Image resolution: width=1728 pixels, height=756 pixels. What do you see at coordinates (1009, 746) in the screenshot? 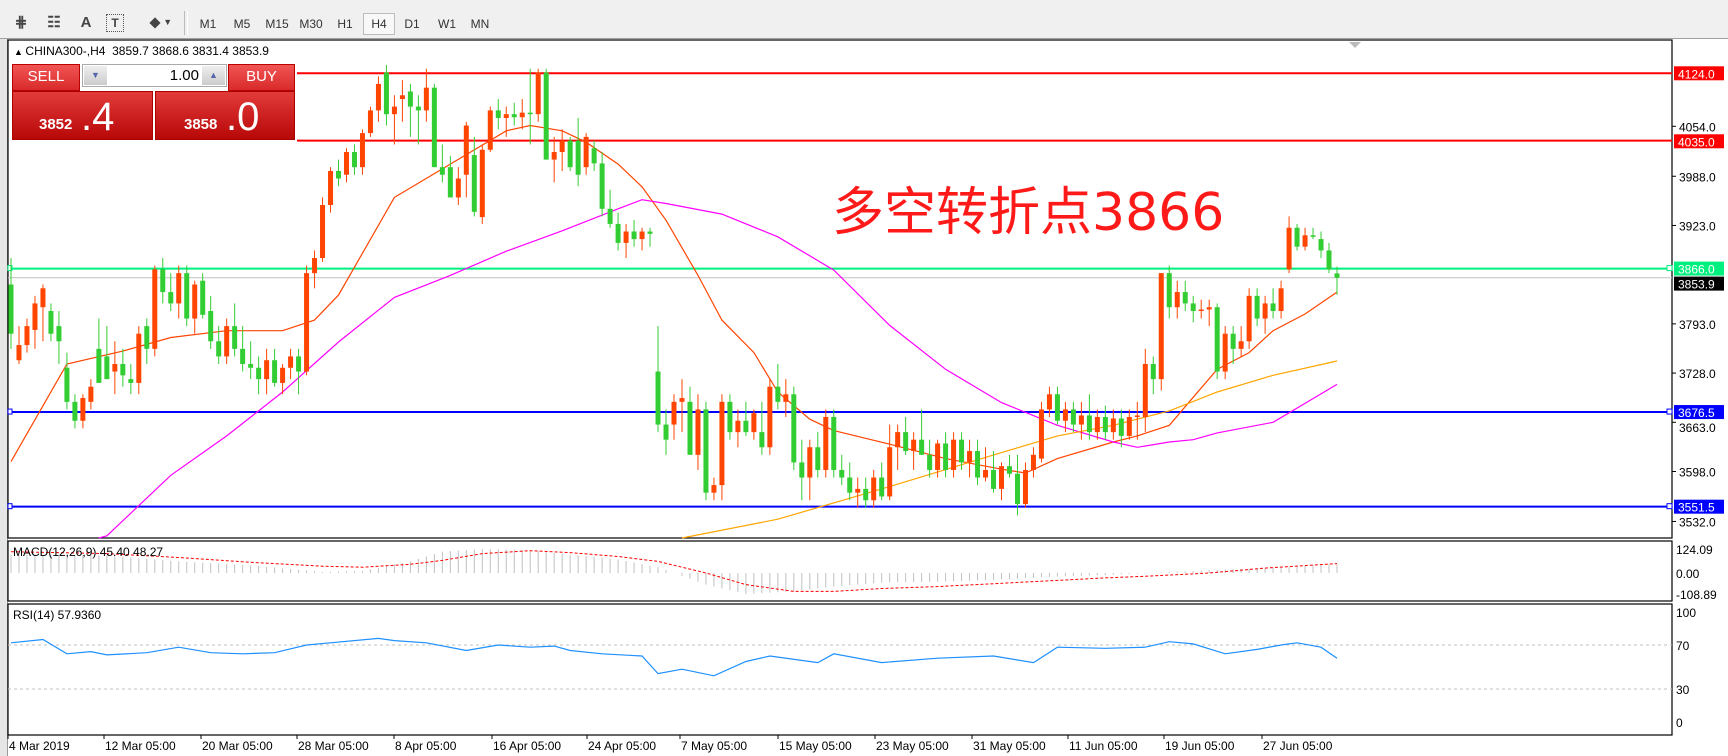
I see `date-label: 31 May 05:00` at bounding box center [1009, 746].